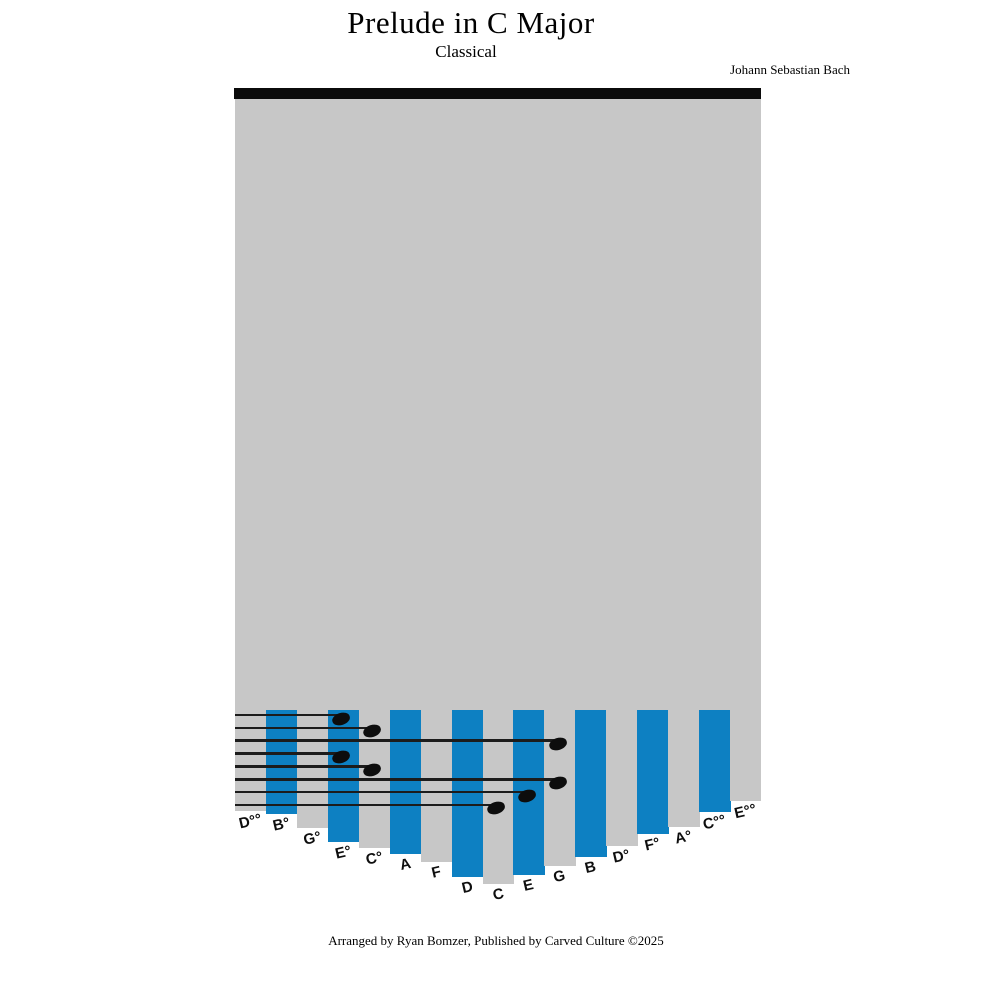 The image size is (1000, 1000). What do you see at coordinates (466, 51) in the screenshot?
I see `page-subtitle: Classical` at bounding box center [466, 51].